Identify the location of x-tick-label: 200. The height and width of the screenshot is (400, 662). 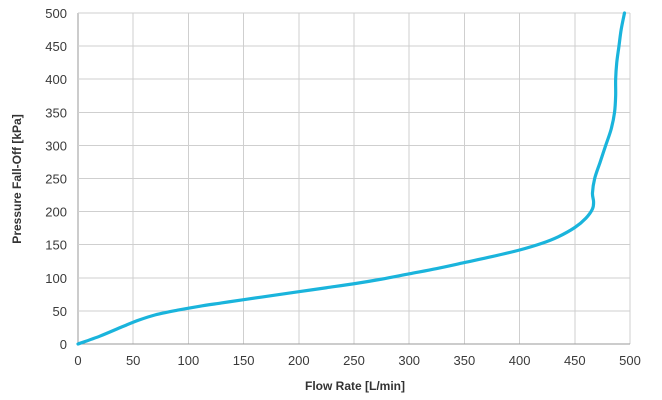
(299, 360).